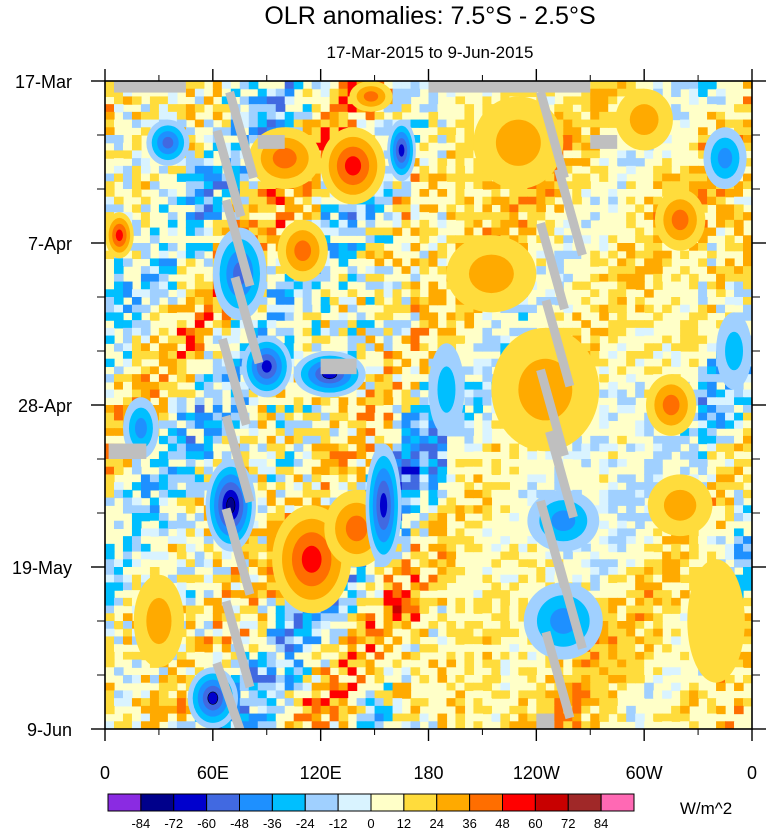  What do you see at coordinates (570, 605) in the screenshot?
I see `missing-data-streak` at bounding box center [570, 605].